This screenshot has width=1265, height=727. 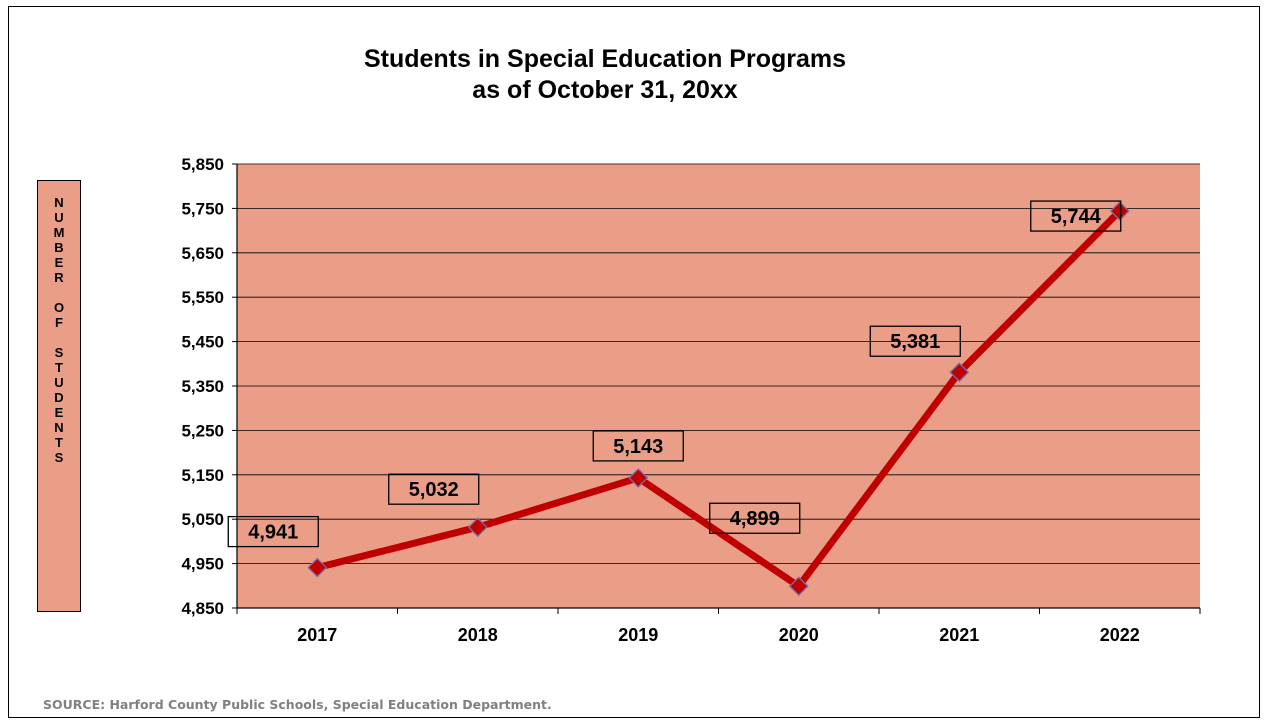 I want to click on y-tick-label: 5,850, so click(x=202, y=164).